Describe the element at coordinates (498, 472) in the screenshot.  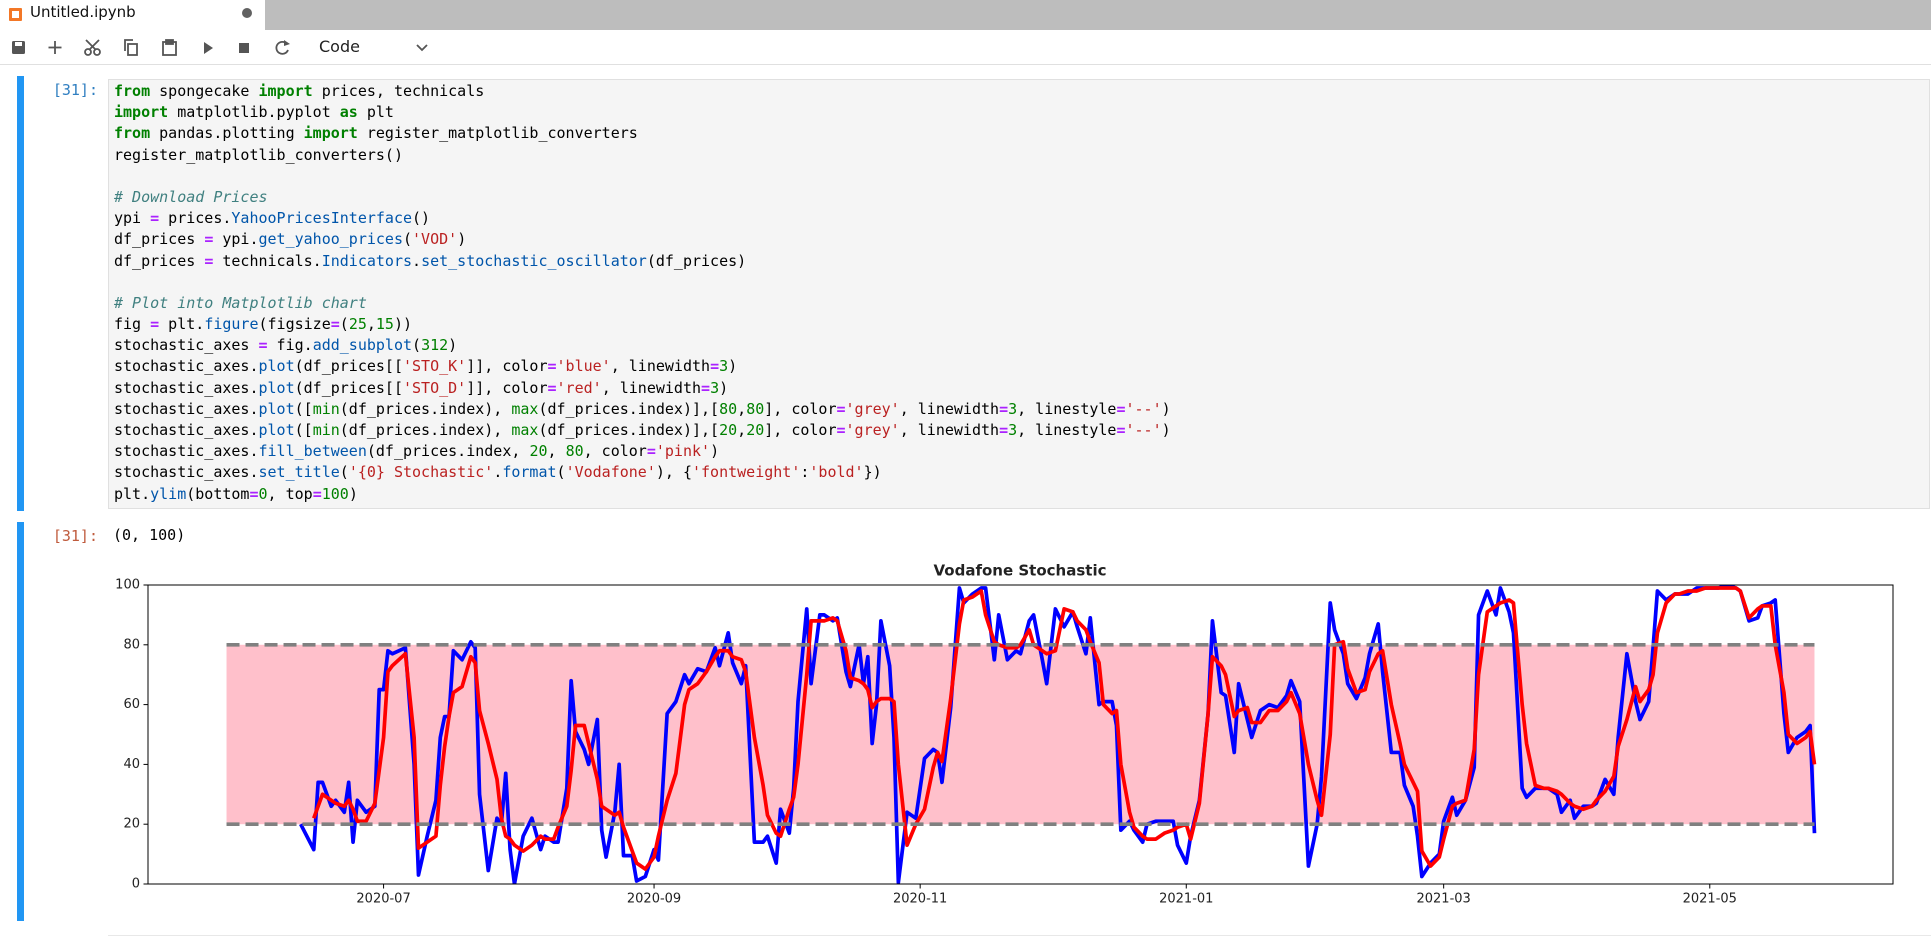
I see `code-token: .` at that location.